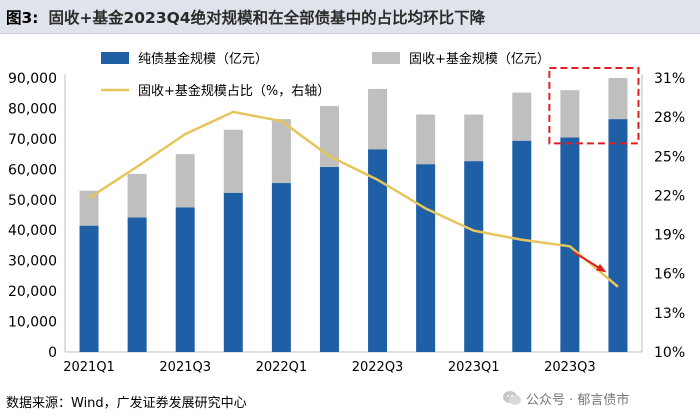  Describe the element at coordinates (282, 367) in the screenshot. I see `x-tick-label: 2022Q1` at that location.